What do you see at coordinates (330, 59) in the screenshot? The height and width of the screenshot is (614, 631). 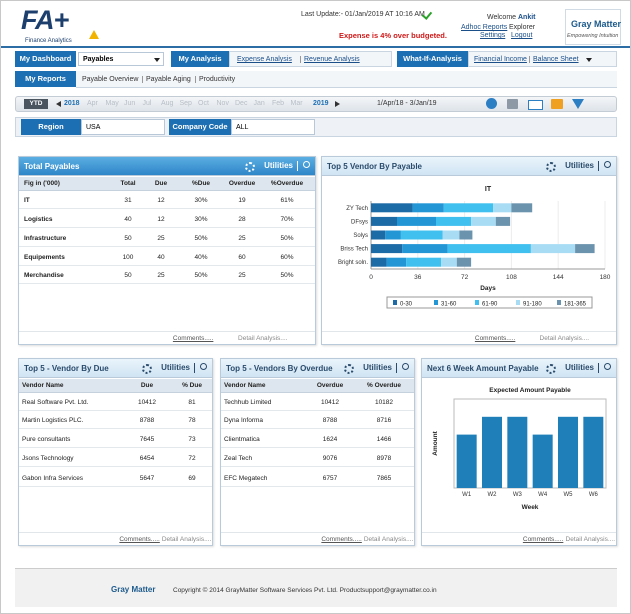 I see `revenue-link: Revenue Analysis` at bounding box center [330, 59].